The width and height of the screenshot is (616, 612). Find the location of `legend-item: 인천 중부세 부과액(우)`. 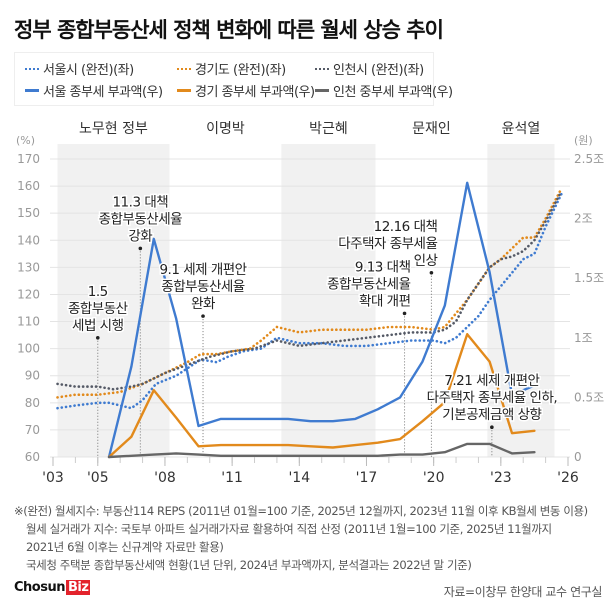

legend-item: 인천 중부세 부과액(우) is located at coordinates (384, 90).